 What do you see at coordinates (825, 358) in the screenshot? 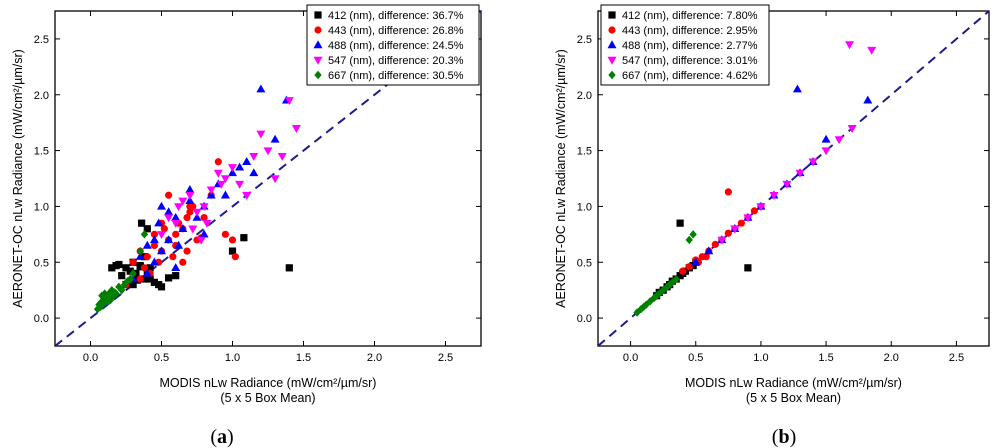
I see `x-tick-label: 1.5` at bounding box center [825, 358].